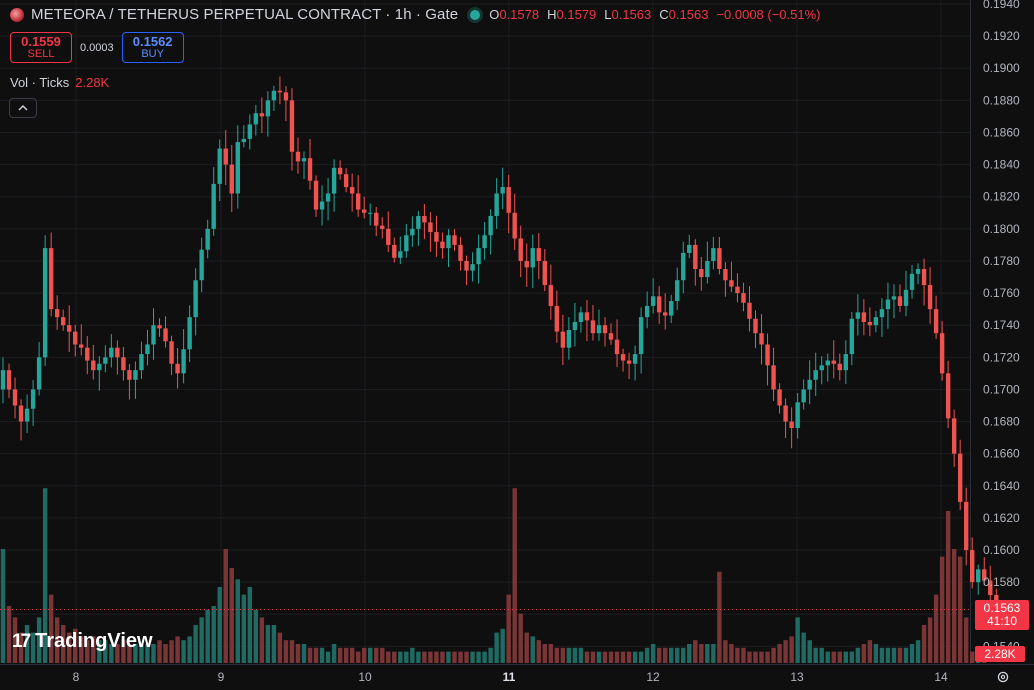 The width and height of the screenshot is (1034, 690). Describe the element at coordinates (23, 108) in the screenshot. I see `chevron-up-icon` at that location.